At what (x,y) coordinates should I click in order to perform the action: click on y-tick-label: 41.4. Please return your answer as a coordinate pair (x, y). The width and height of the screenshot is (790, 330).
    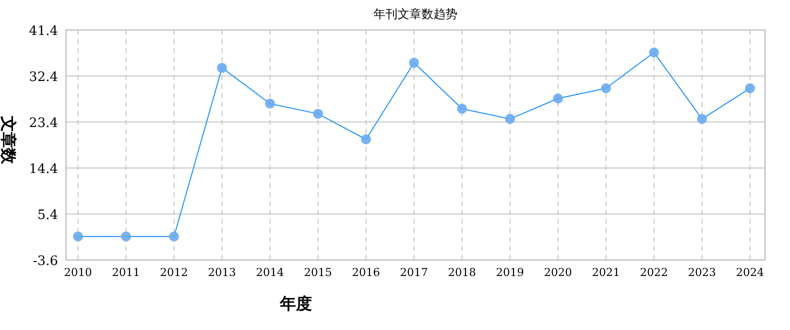
    Looking at the image, I should click on (43, 31).